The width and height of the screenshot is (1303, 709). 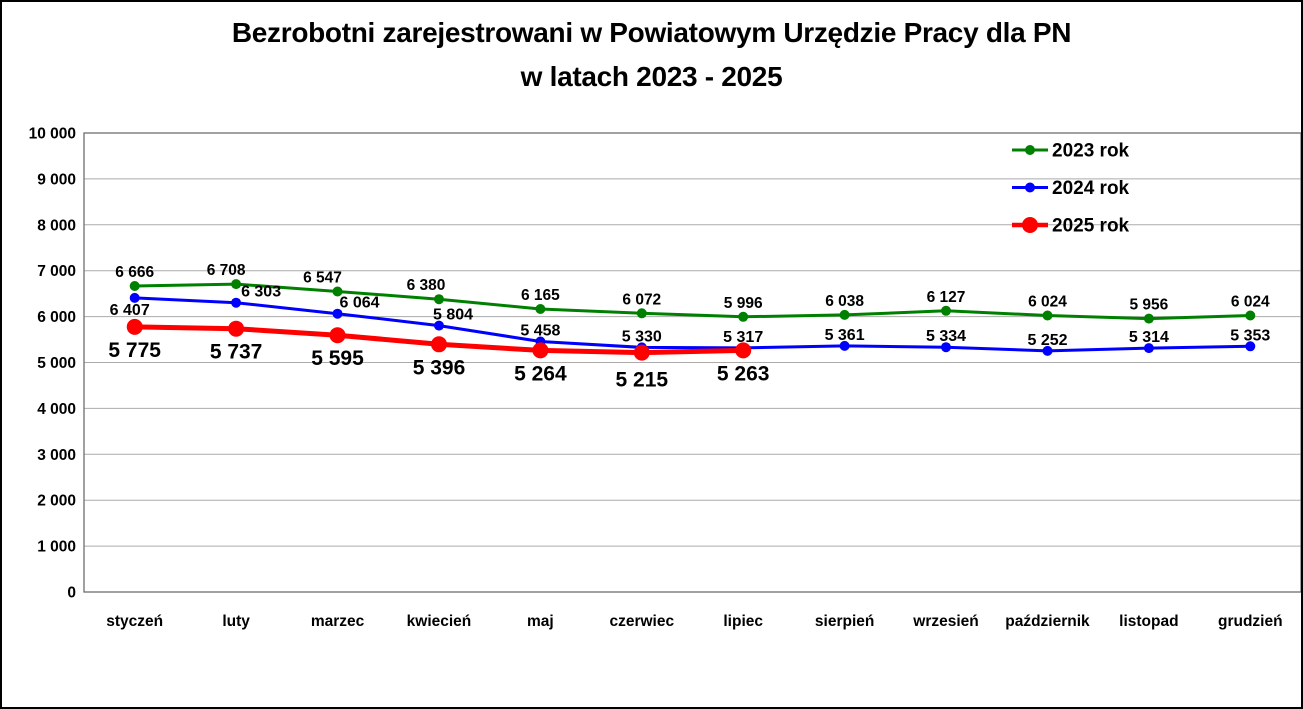 What do you see at coordinates (641, 621) in the screenshot?
I see `x-axis-category-label: czerwiec` at bounding box center [641, 621].